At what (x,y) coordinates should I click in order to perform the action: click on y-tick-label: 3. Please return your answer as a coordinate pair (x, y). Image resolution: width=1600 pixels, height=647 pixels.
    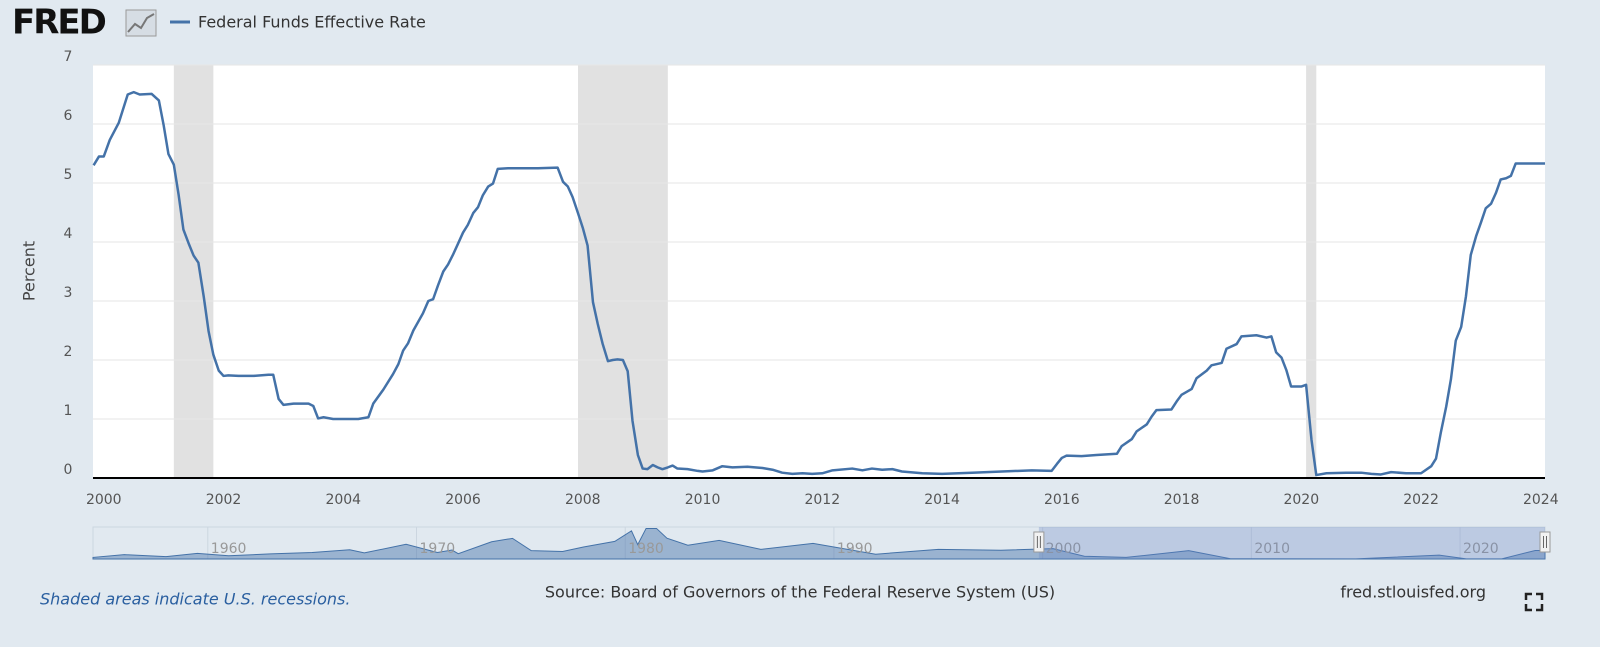
    Looking at the image, I should click on (68, 293).